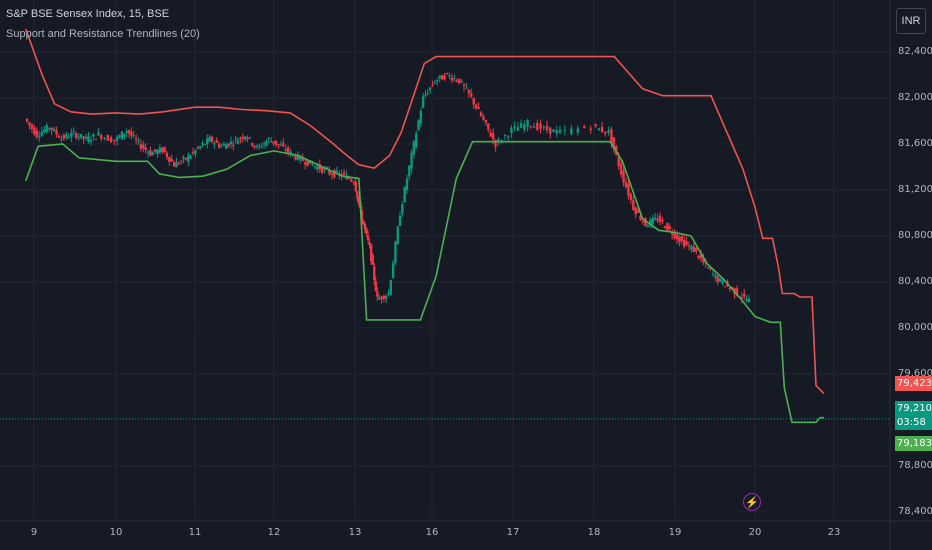 The image size is (932, 550). Describe the element at coordinates (913, 422) in the screenshot. I see `bar-countdown: 03:58` at that location.